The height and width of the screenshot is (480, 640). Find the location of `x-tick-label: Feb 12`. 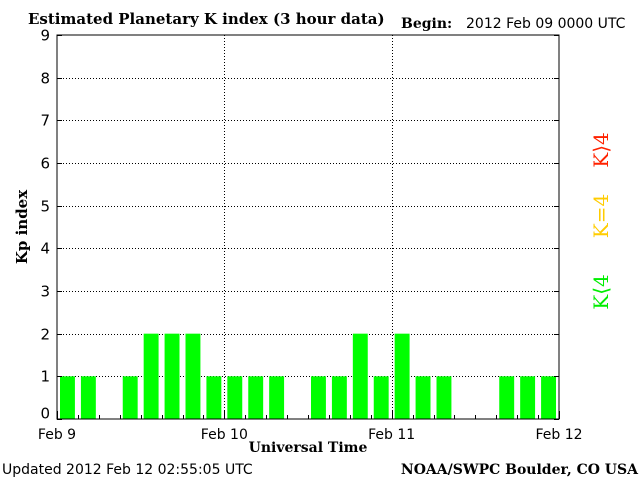

x-tick-label: Feb 12 is located at coordinates (558, 435).